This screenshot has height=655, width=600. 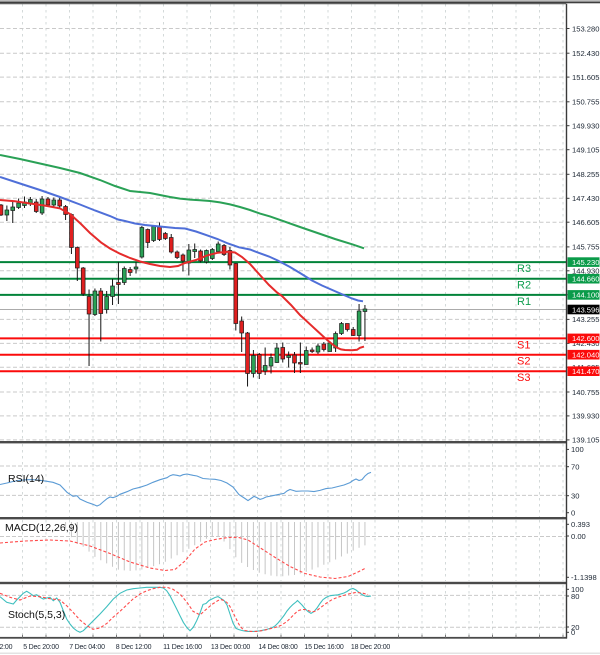 I want to click on svg-text: MACD(12,26,9), so click(x=41, y=528).